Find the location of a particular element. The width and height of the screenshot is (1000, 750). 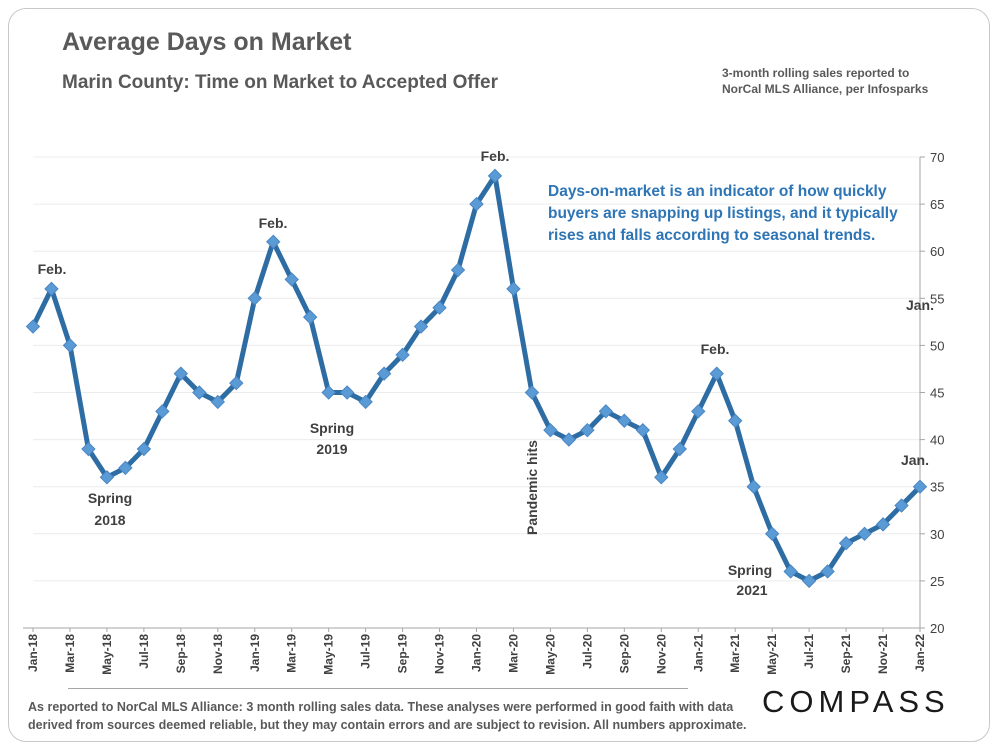

x-tick-label: Mar-18 is located at coordinates (70, 653).